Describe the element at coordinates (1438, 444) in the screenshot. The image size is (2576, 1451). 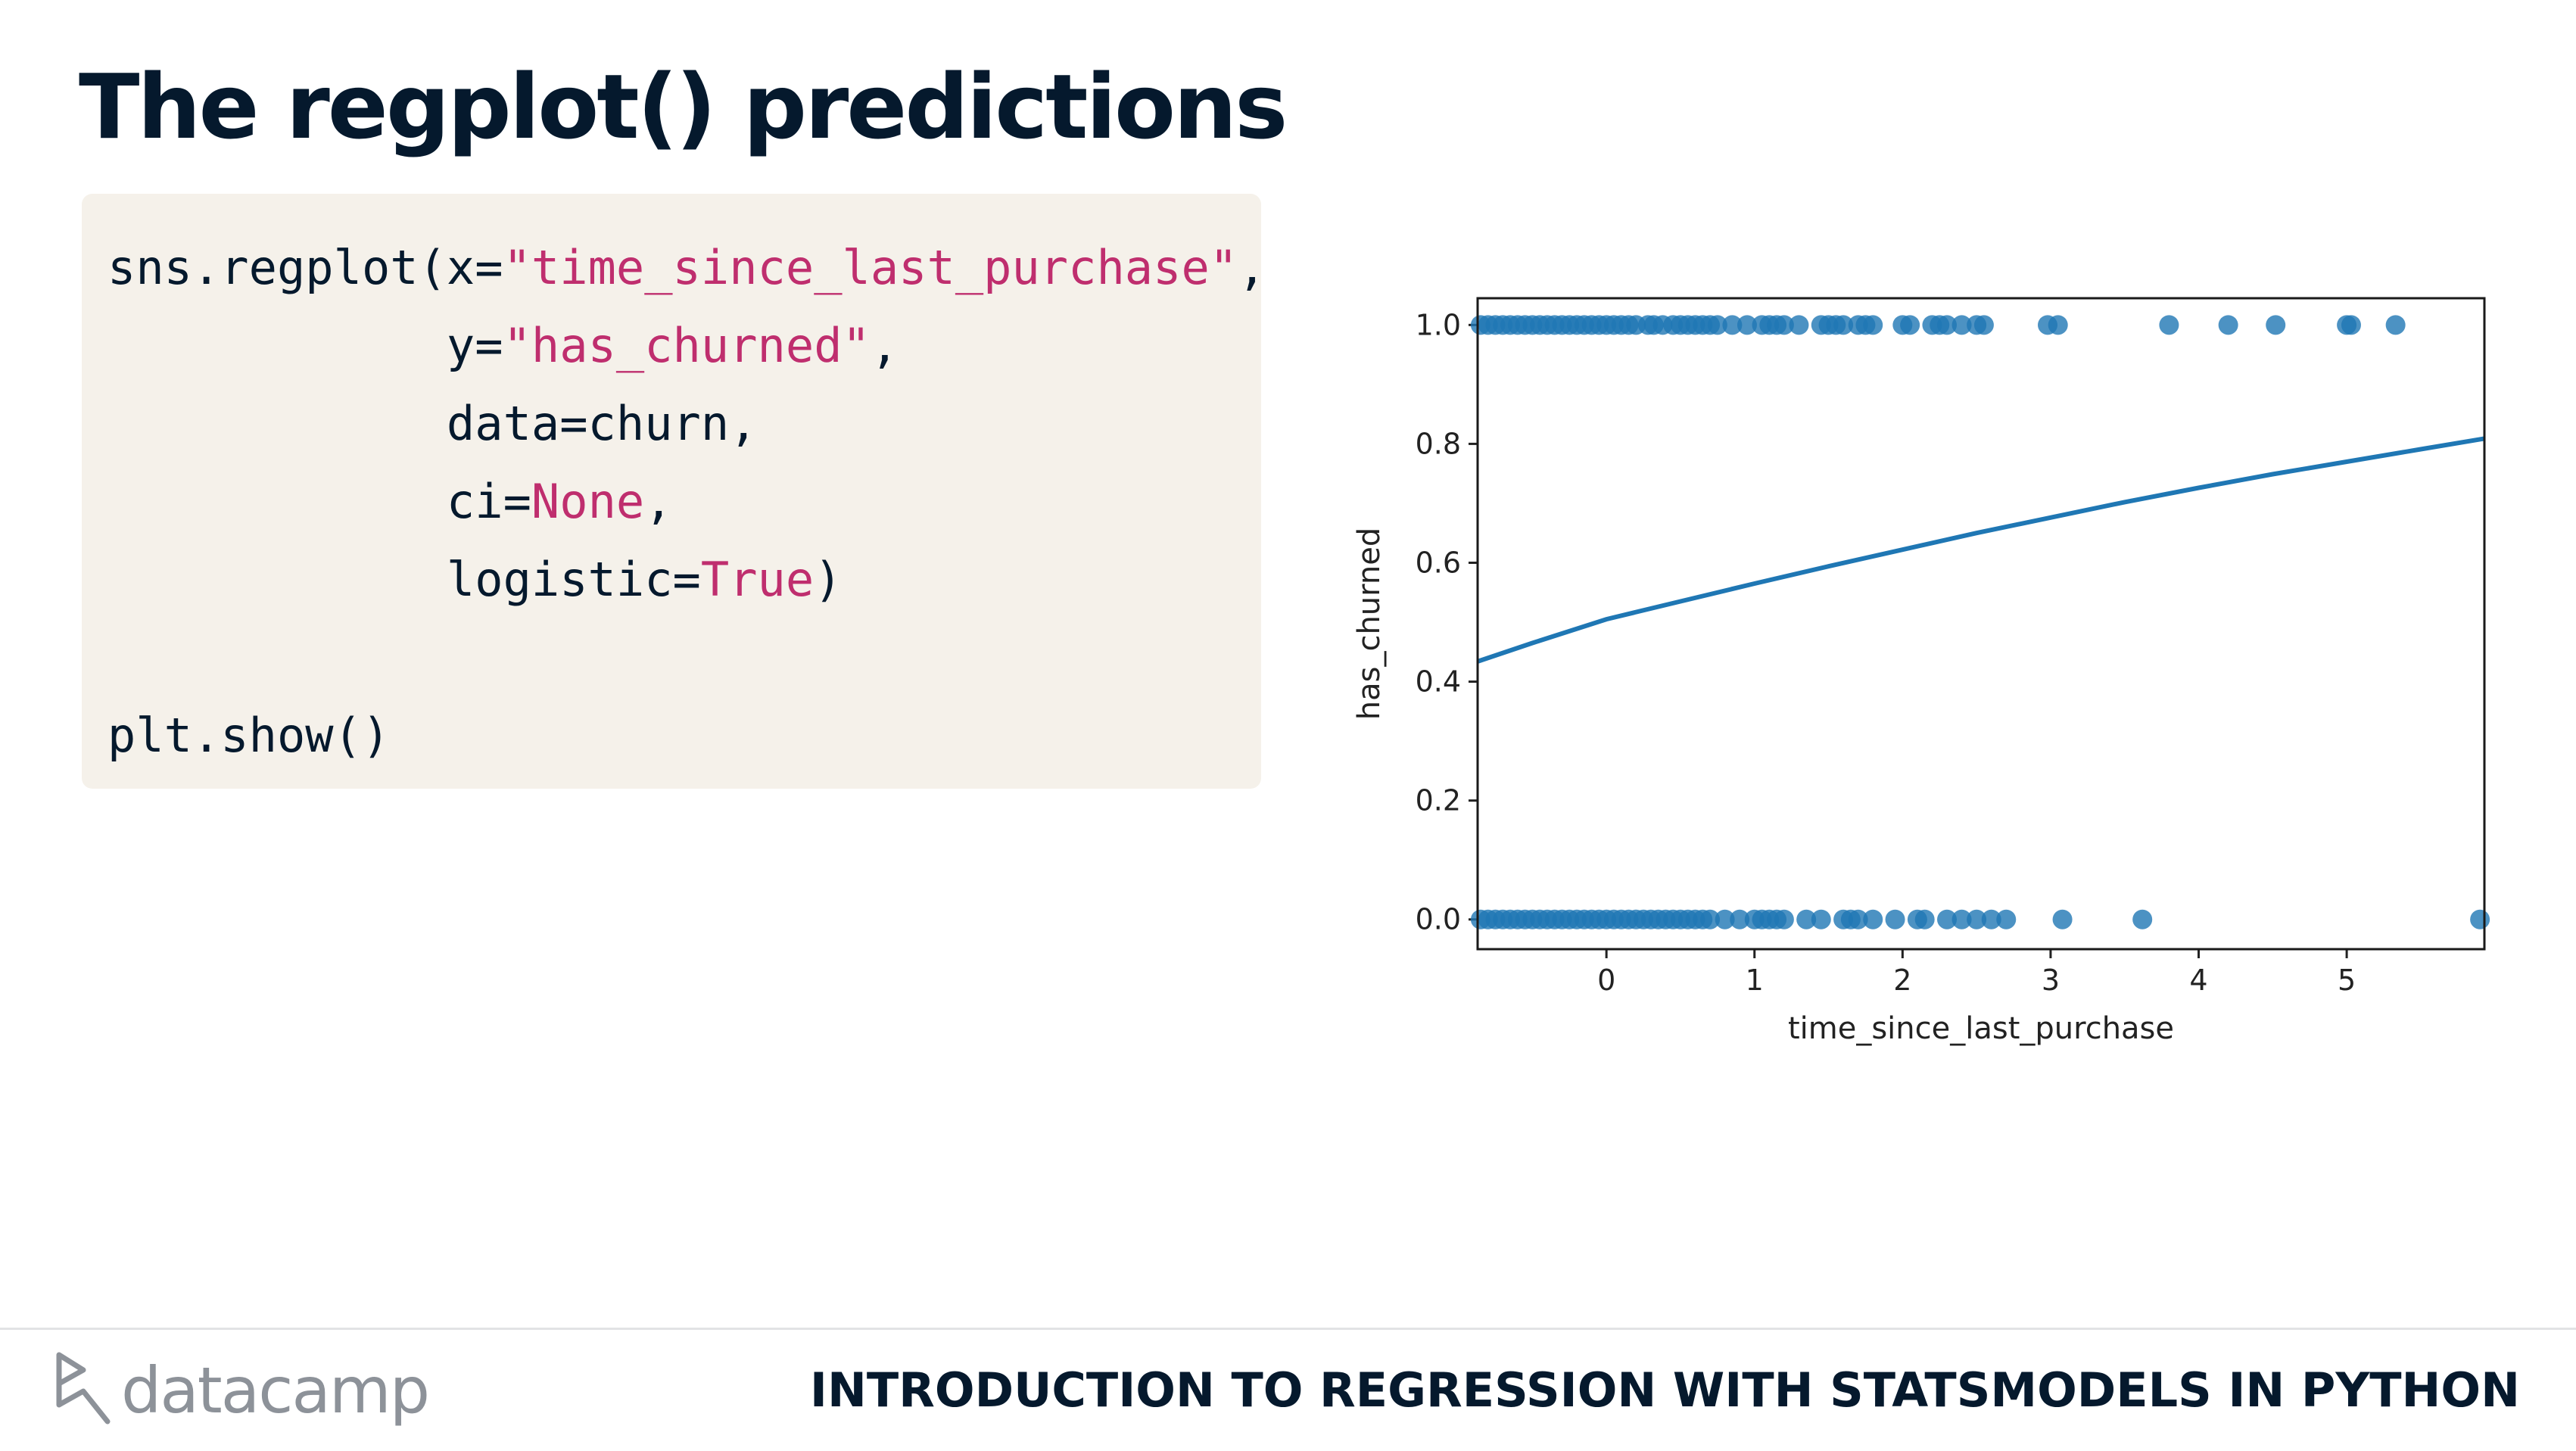
I see `y-tick-label: 0.8` at that location.